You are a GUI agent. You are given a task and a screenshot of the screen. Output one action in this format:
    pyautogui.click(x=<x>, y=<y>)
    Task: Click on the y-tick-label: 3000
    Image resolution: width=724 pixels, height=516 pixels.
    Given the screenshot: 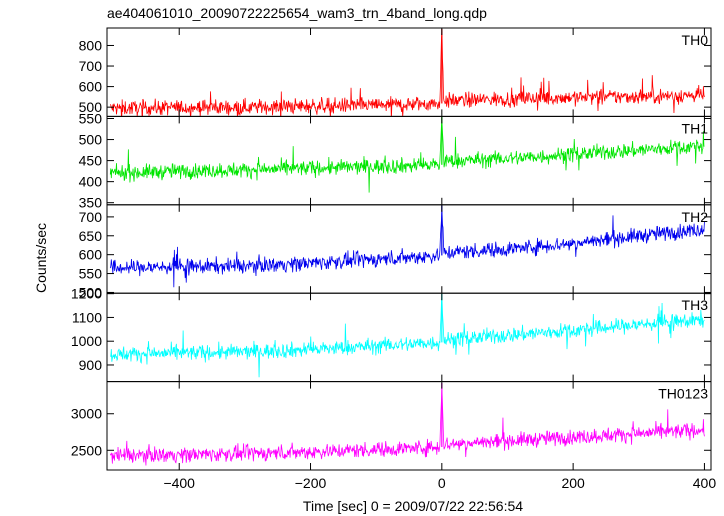 What is the action you would take?
    pyautogui.click(x=86, y=414)
    